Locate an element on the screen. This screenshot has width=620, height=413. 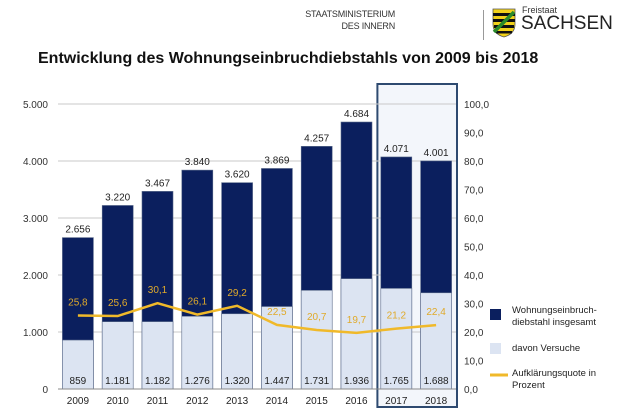
y2-tick-label: 50,0 is located at coordinates (474, 248).